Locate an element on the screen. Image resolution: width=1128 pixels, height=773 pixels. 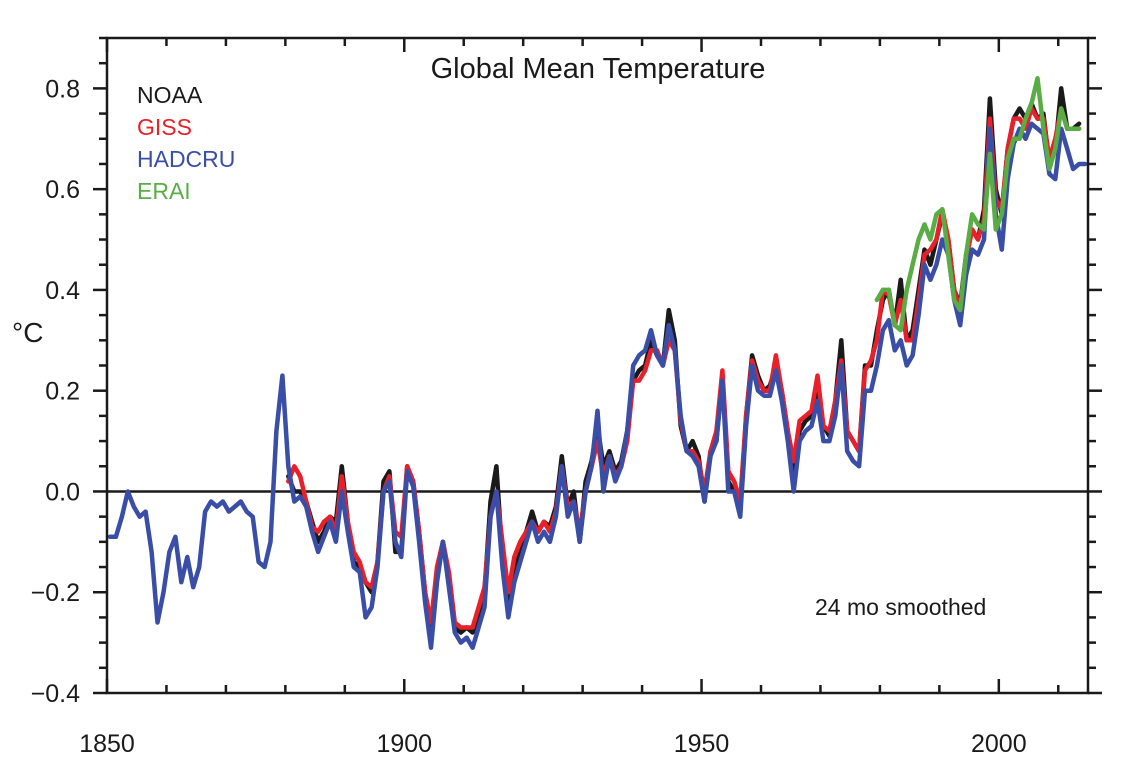
x-tick-label: 2000 is located at coordinates (999, 744).